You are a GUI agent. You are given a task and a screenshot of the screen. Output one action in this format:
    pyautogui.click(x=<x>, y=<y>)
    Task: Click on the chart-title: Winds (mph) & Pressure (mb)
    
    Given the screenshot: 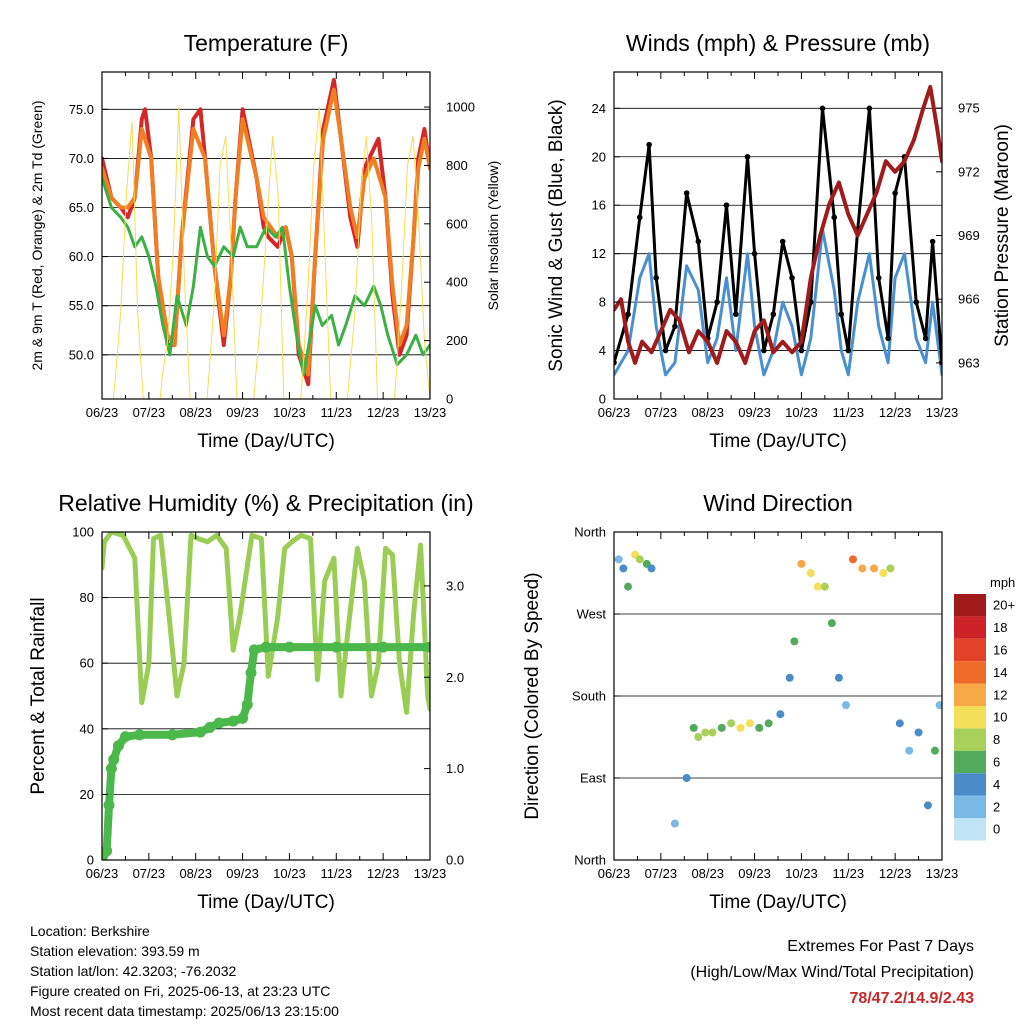 What is the action you would take?
    pyautogui.click(x=778, y=43)
    